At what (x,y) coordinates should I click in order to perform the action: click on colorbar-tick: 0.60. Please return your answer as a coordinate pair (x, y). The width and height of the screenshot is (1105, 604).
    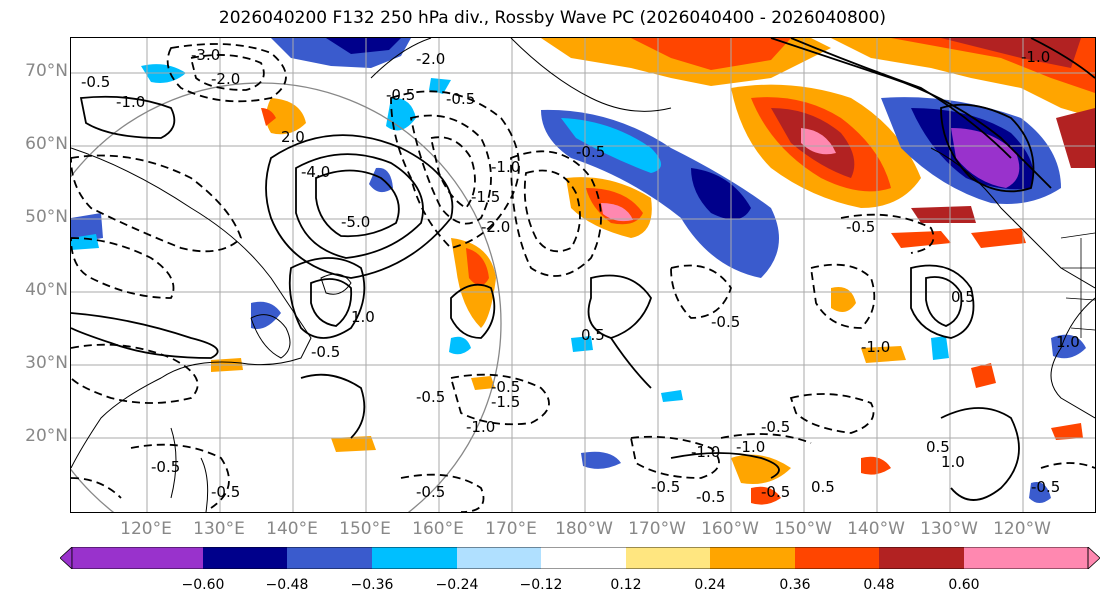
    Looking at the image, I should click on (964, 585).